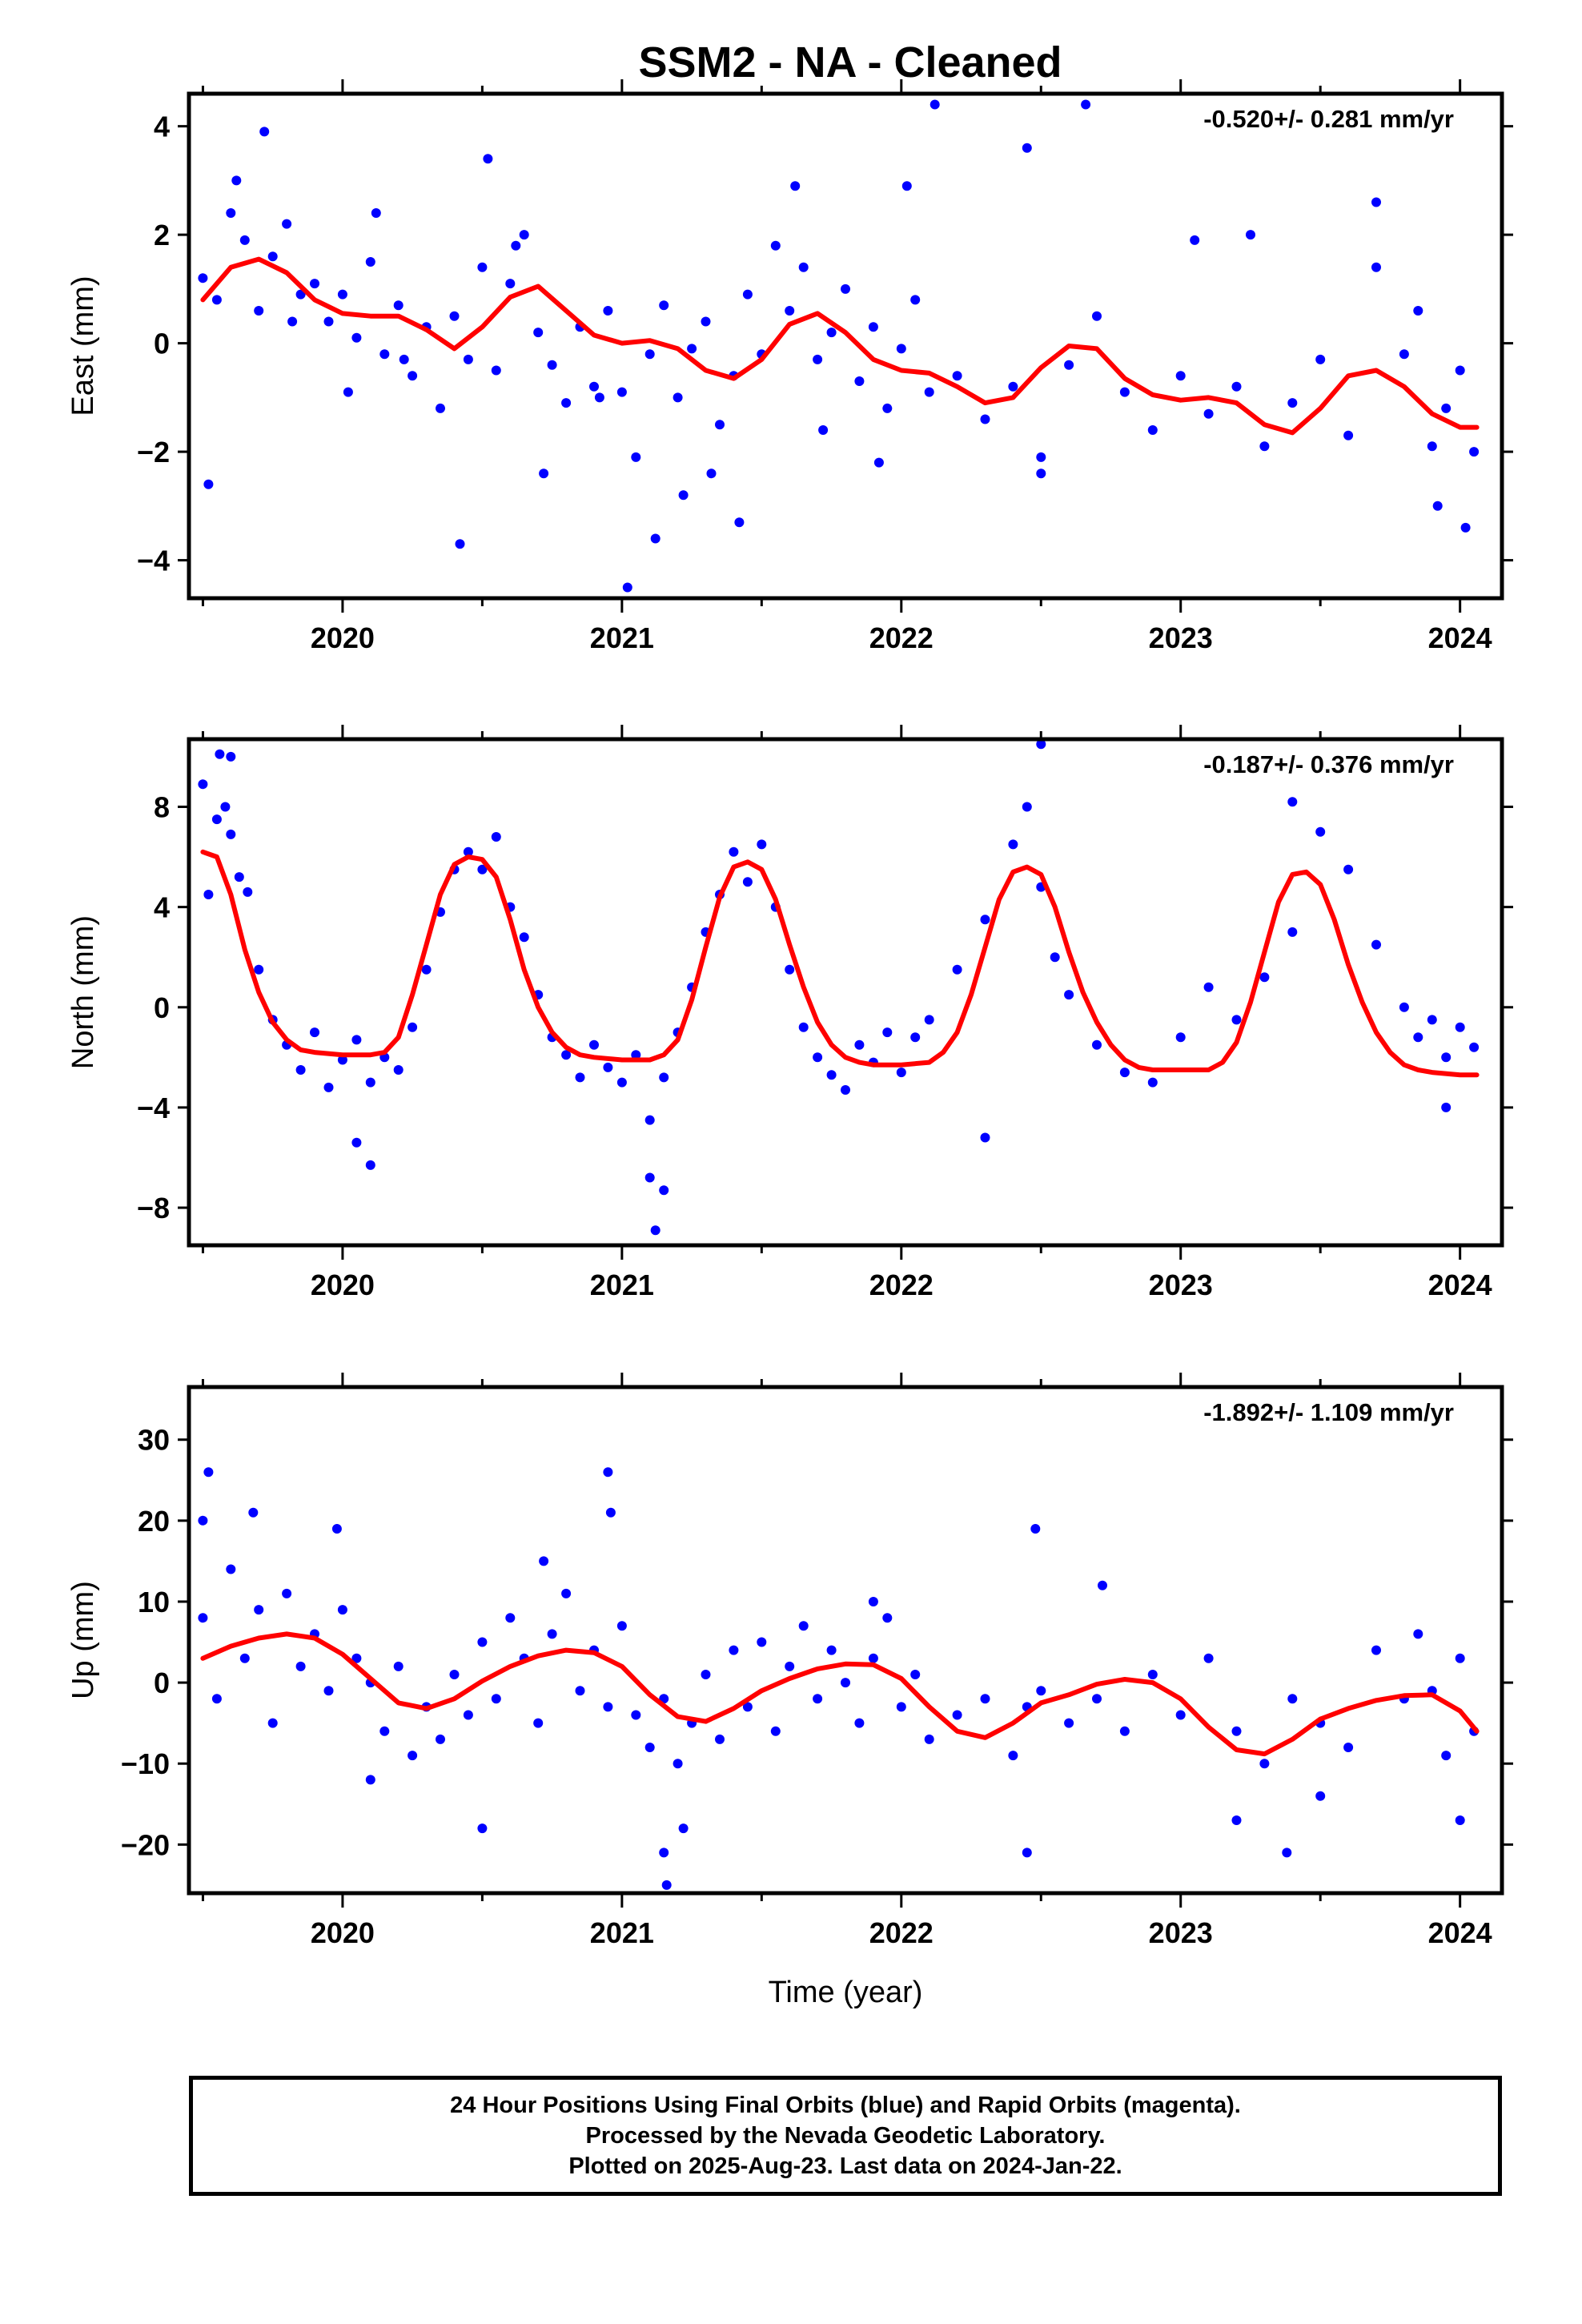 This screenshot has height=2324, width=1582. Describe the element at coordinates (902, 1285) in the screenshot. I see `x-tick-label: 2022` at that location.